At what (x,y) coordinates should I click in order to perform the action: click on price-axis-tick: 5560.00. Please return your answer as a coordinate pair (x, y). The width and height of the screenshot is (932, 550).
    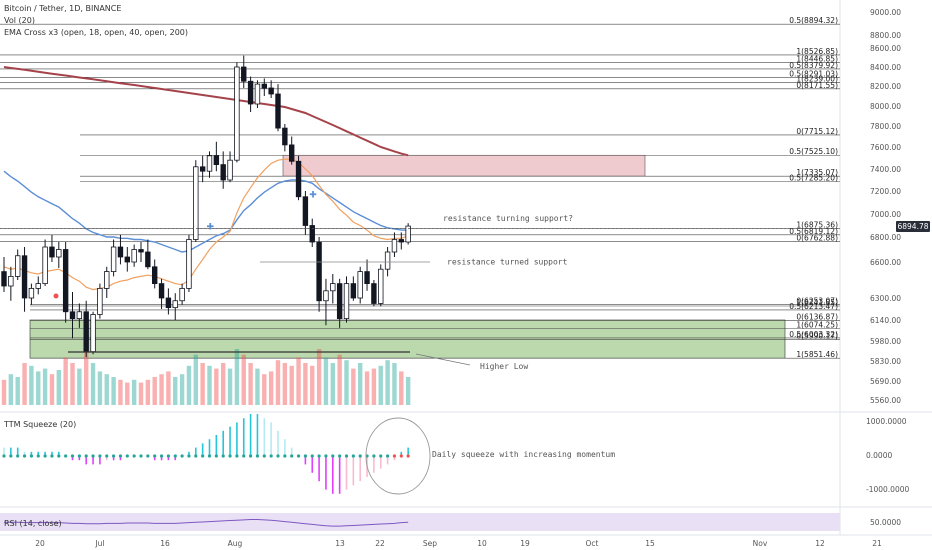
    Looking at the image, I should click on (885, 400).